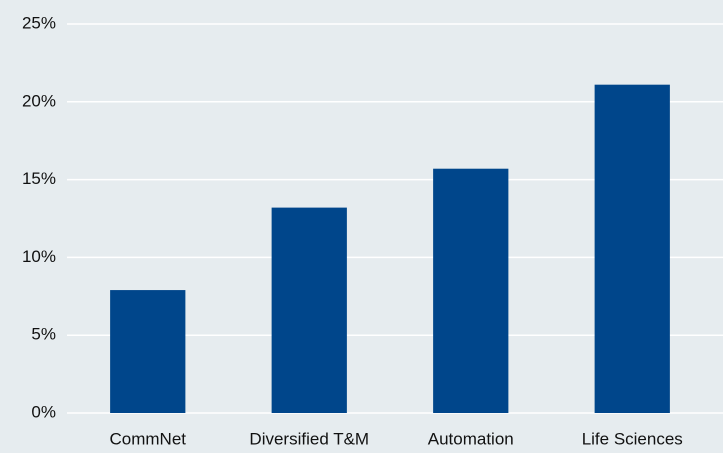 This screenshot has height=453, width=723. I want to click on y-tick-label: 25%, so click(39, 22).